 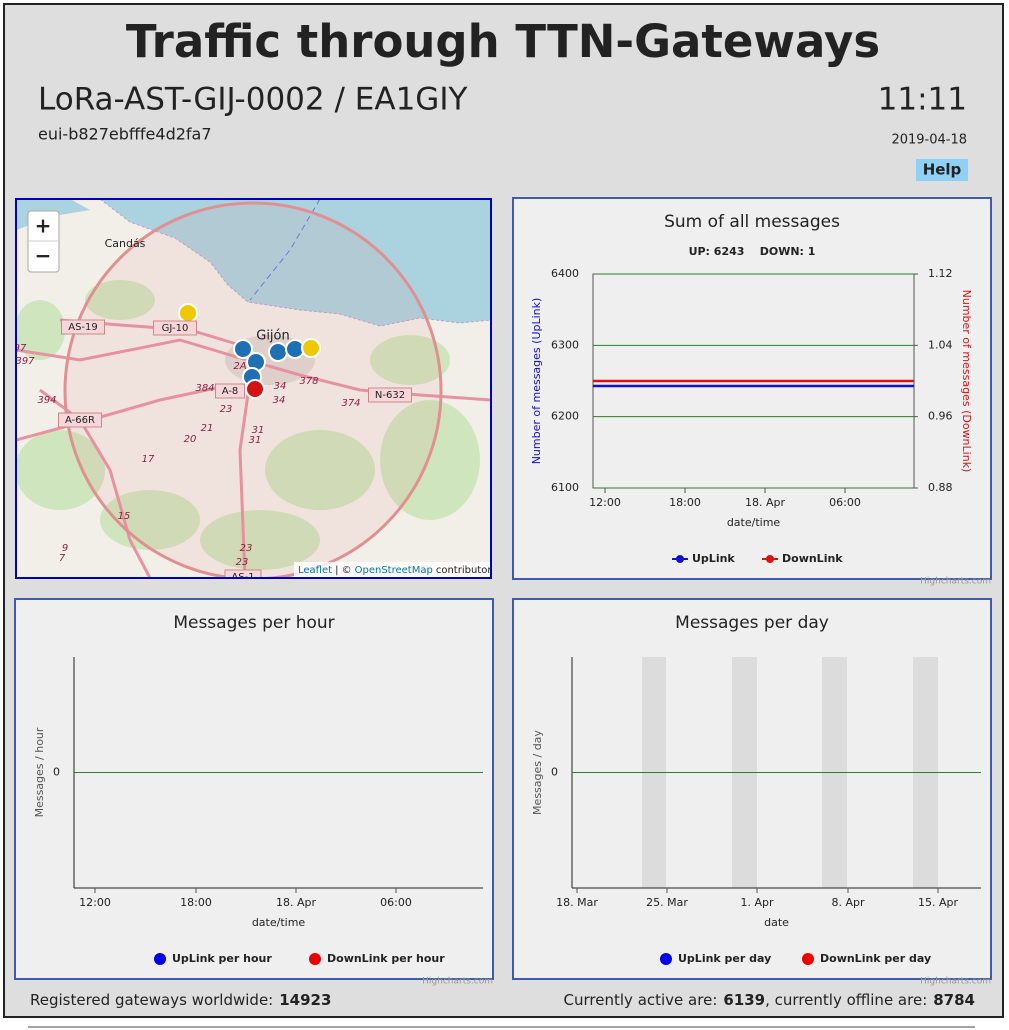 I want to click on help-button-bg, so click(x=942, y=170).